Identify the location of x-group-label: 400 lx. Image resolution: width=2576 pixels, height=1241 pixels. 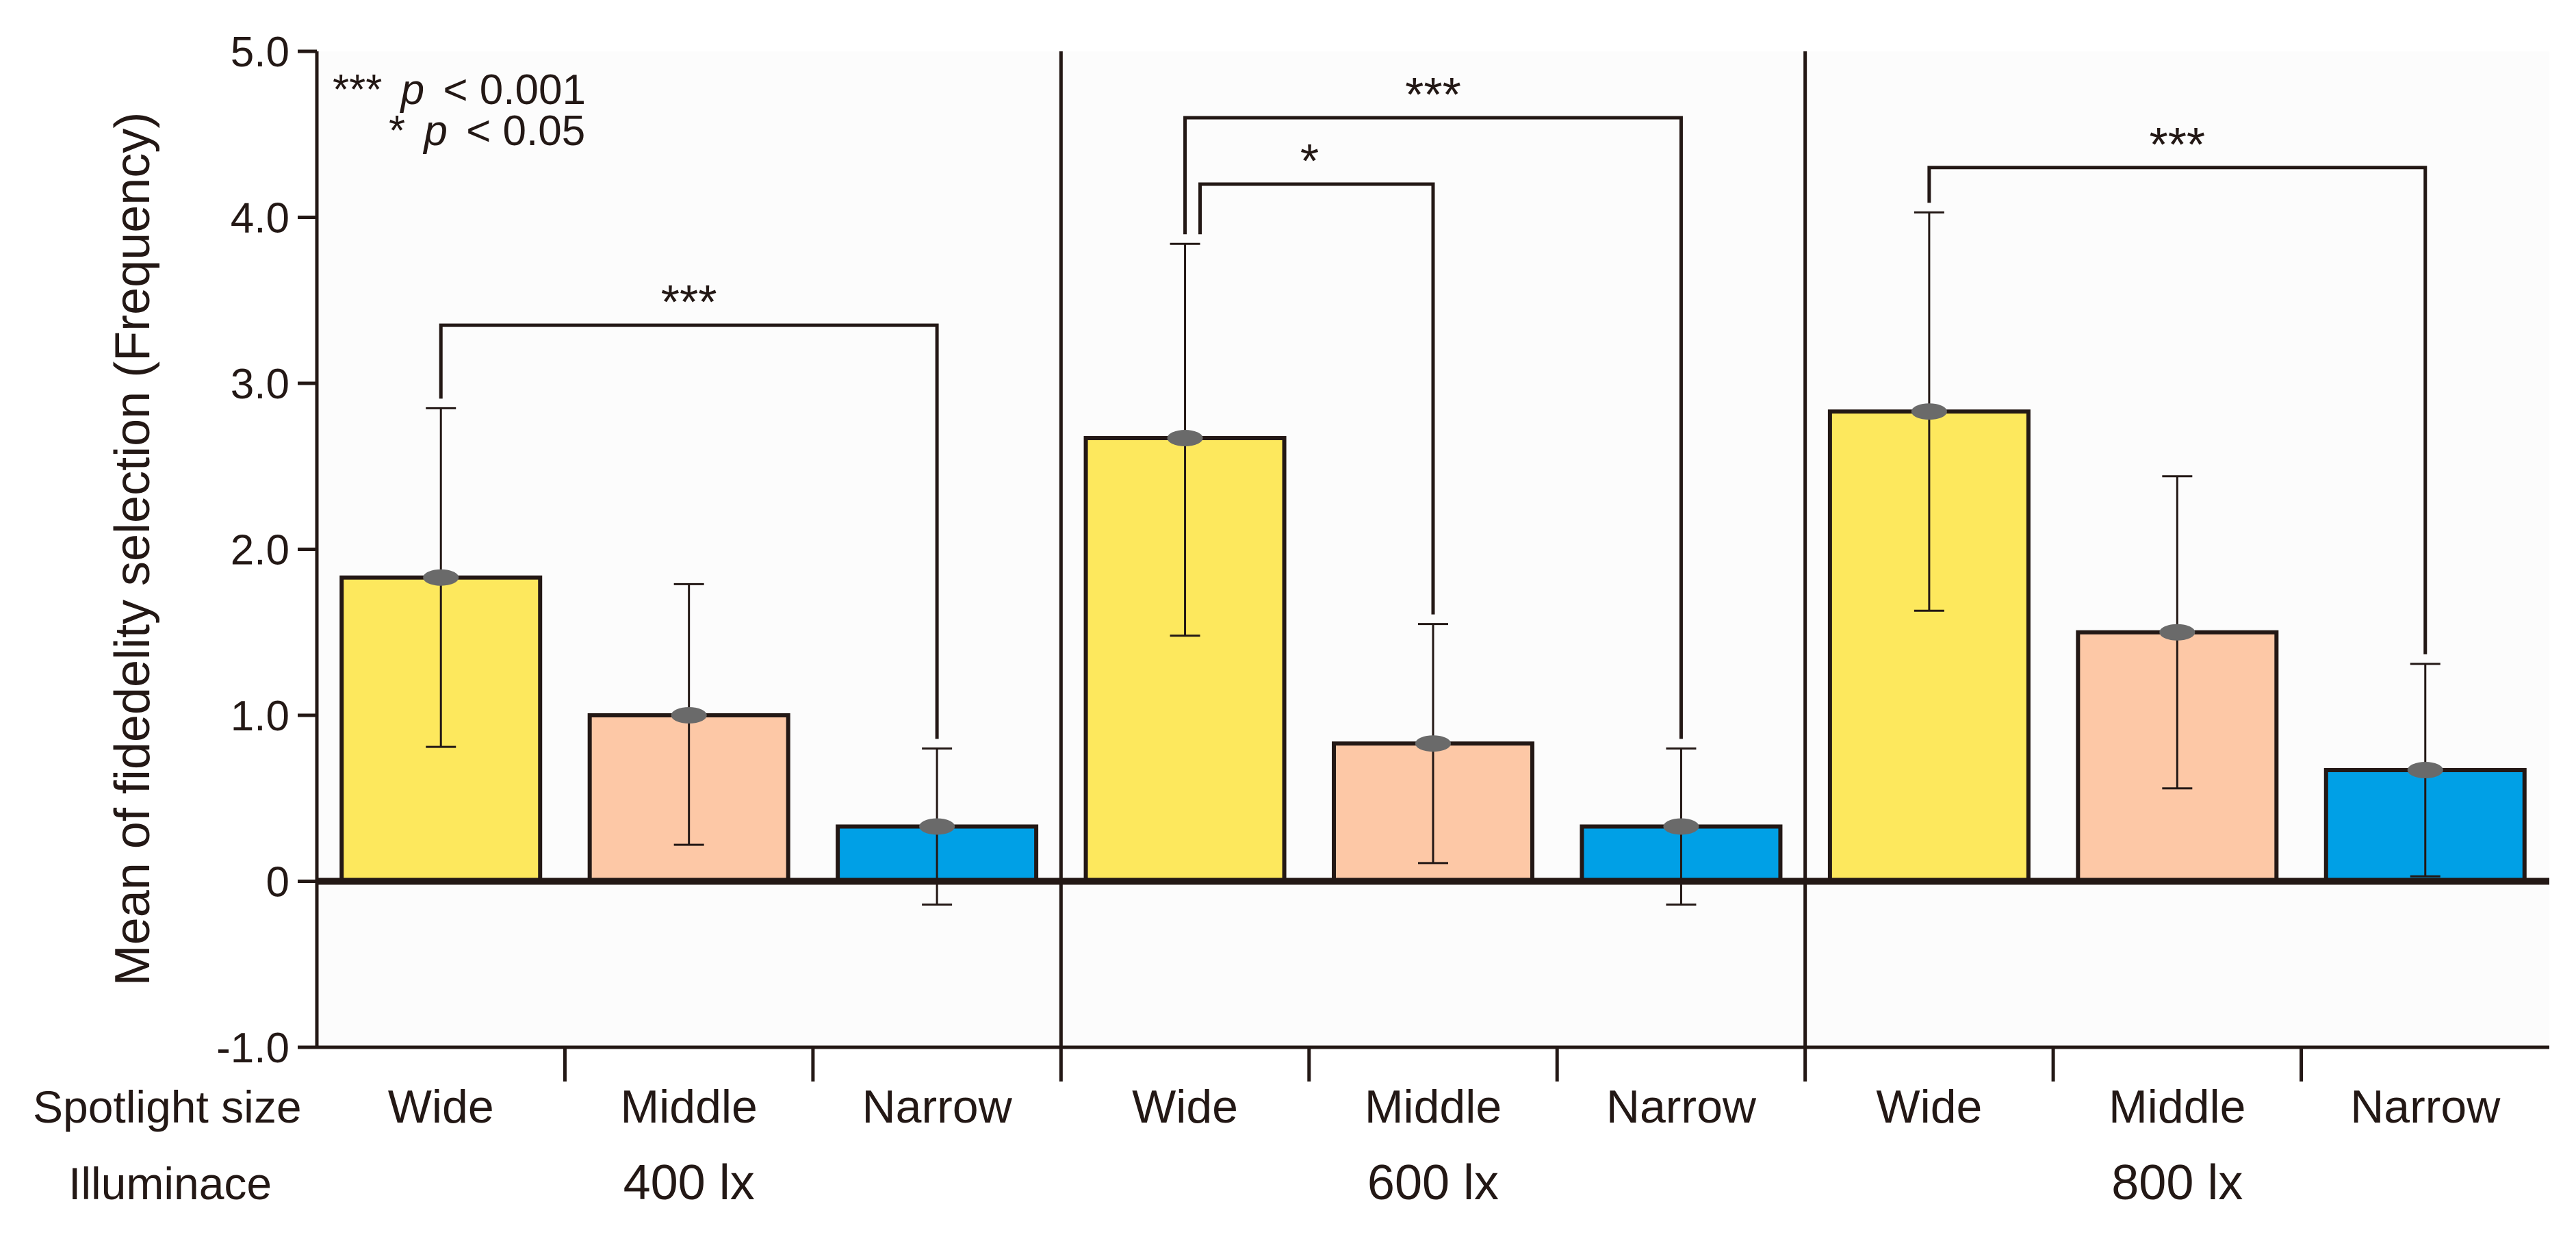
(689, 1183).